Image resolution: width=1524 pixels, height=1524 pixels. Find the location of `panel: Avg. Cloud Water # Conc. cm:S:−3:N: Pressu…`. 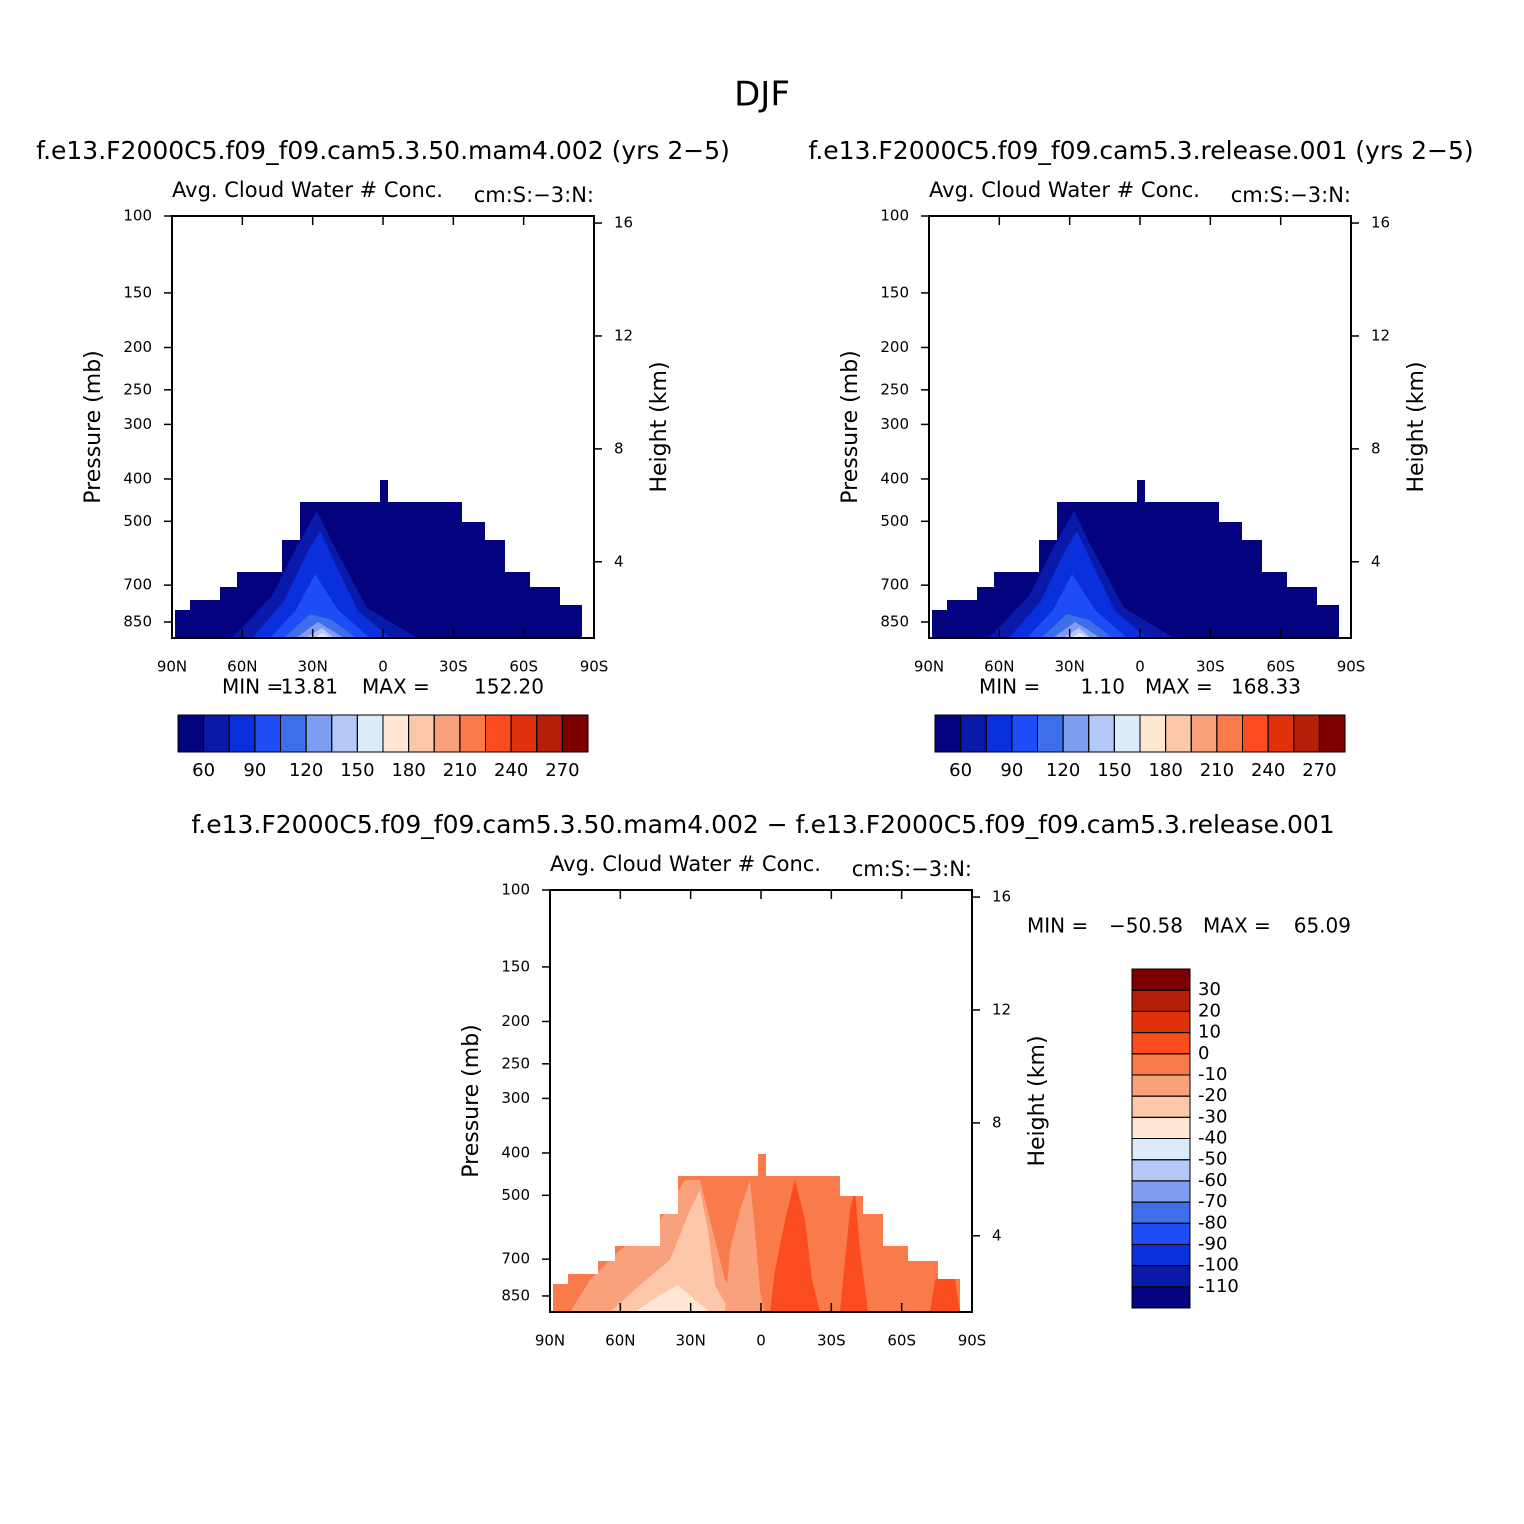

panel: Avg. Cloud Water # Conc. cm:S:−3:N: Pressu… is located at coordinates (754, 1101).